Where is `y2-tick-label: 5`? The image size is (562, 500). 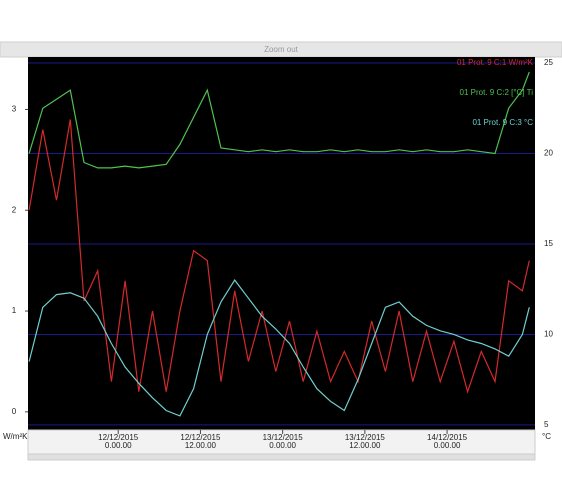 y2-tick-label: 5 is located at coordinates (546, 424).